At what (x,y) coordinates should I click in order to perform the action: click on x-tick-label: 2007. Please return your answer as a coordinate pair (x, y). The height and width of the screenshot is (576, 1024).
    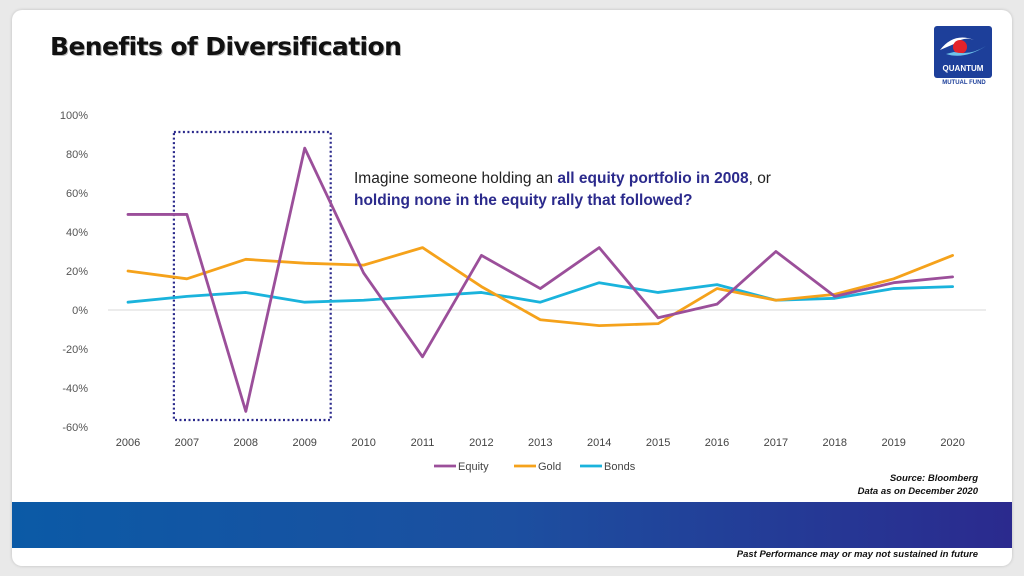
    Looking at the image, I should click on (187, 443).